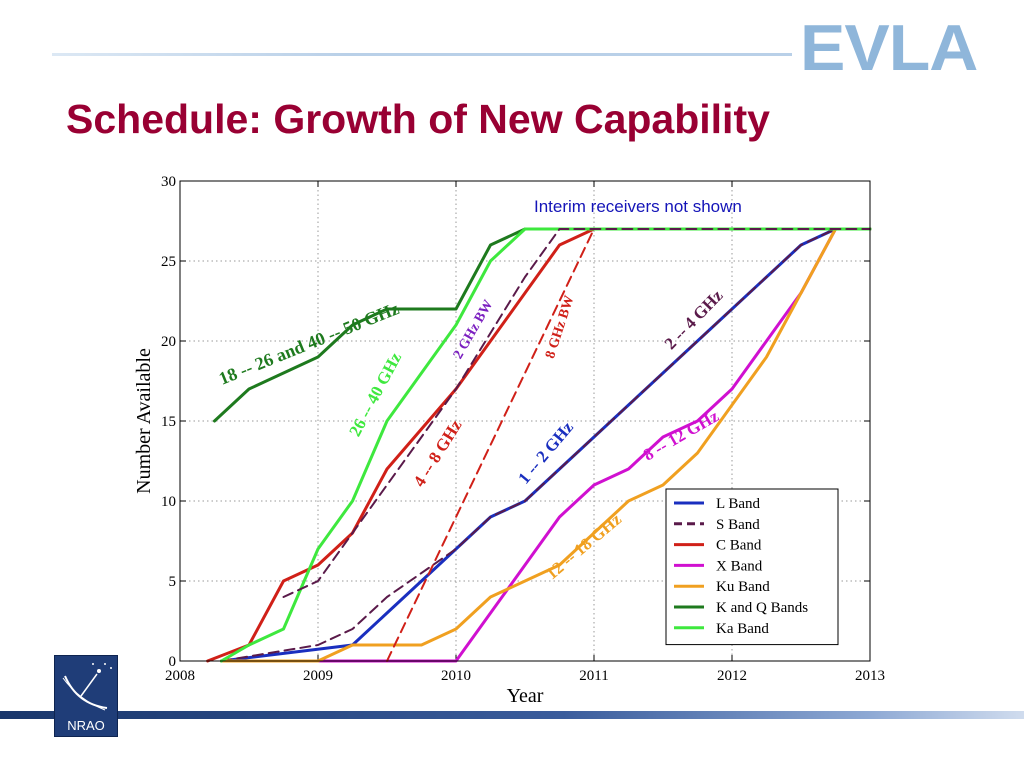  I want to click on legend-item-label: L Band, so click(738, 504).